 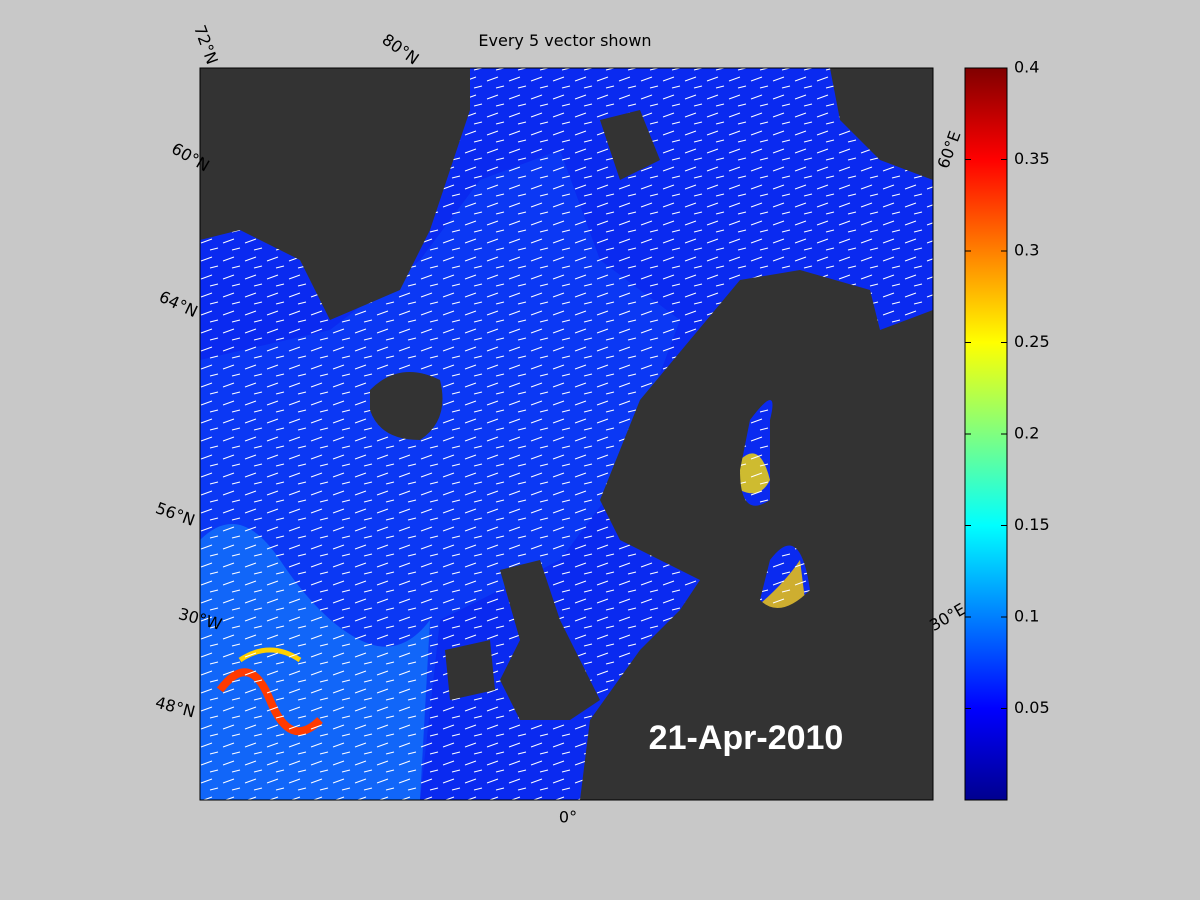 I want to click on svalbard, so click(x=630, y=145).